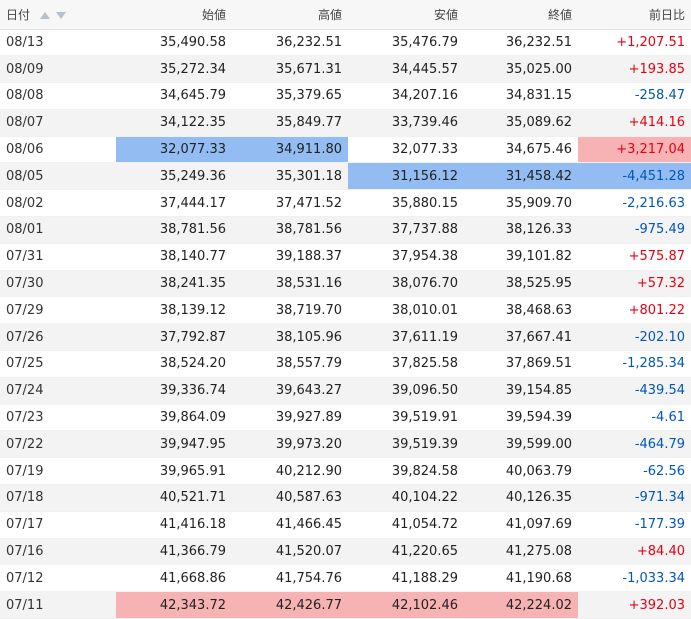 Image resolution: width=691 pixels, height=619 pixels. What do you see at coordinates (406, 43) in the screenshot?
I see `cell-low: 35,476.79` at bounding box center [406, 43].